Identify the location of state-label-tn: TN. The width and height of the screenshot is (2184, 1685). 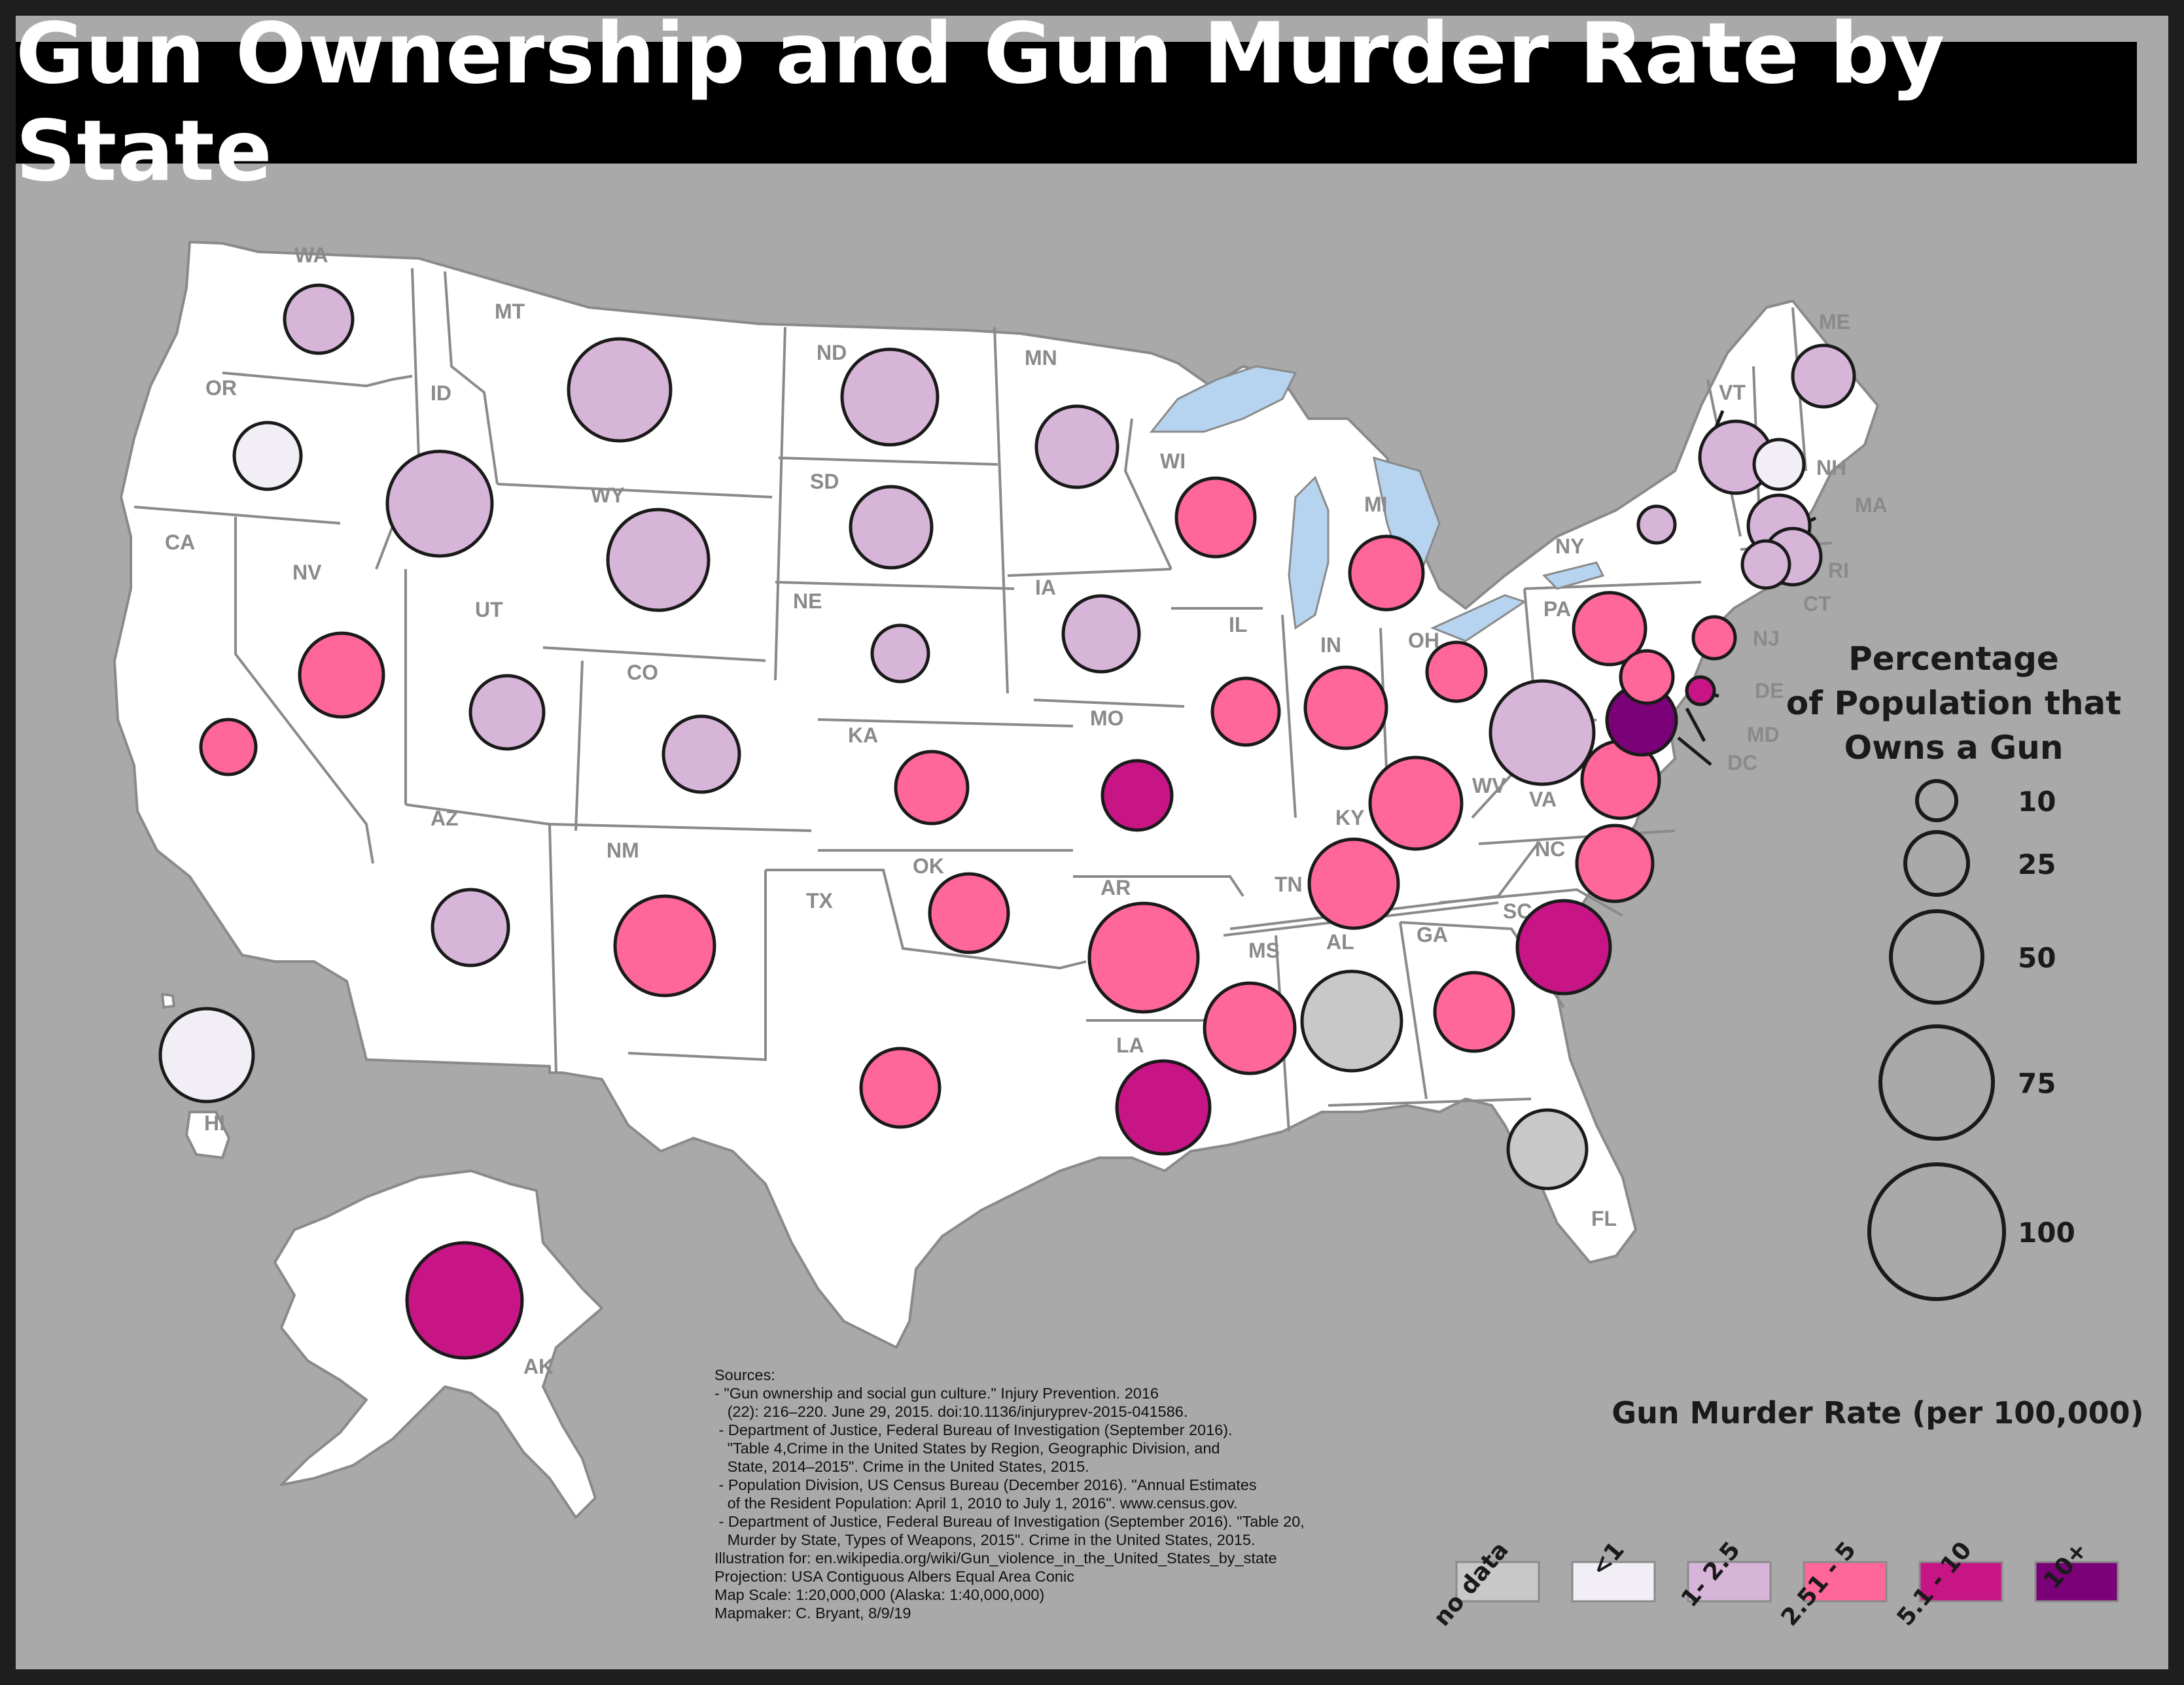
(1289, 884).